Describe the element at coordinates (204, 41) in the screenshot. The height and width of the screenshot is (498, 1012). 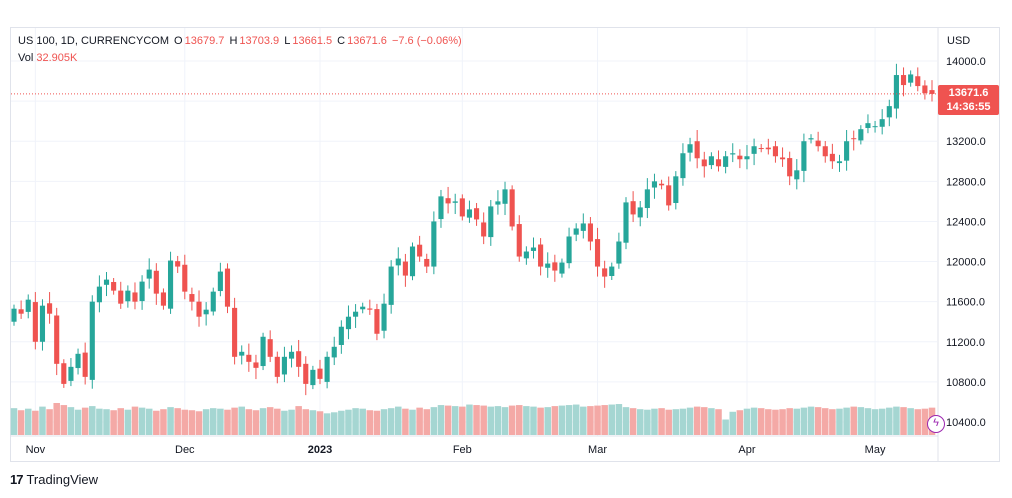
I see `open-value: 13679.7` at that location.